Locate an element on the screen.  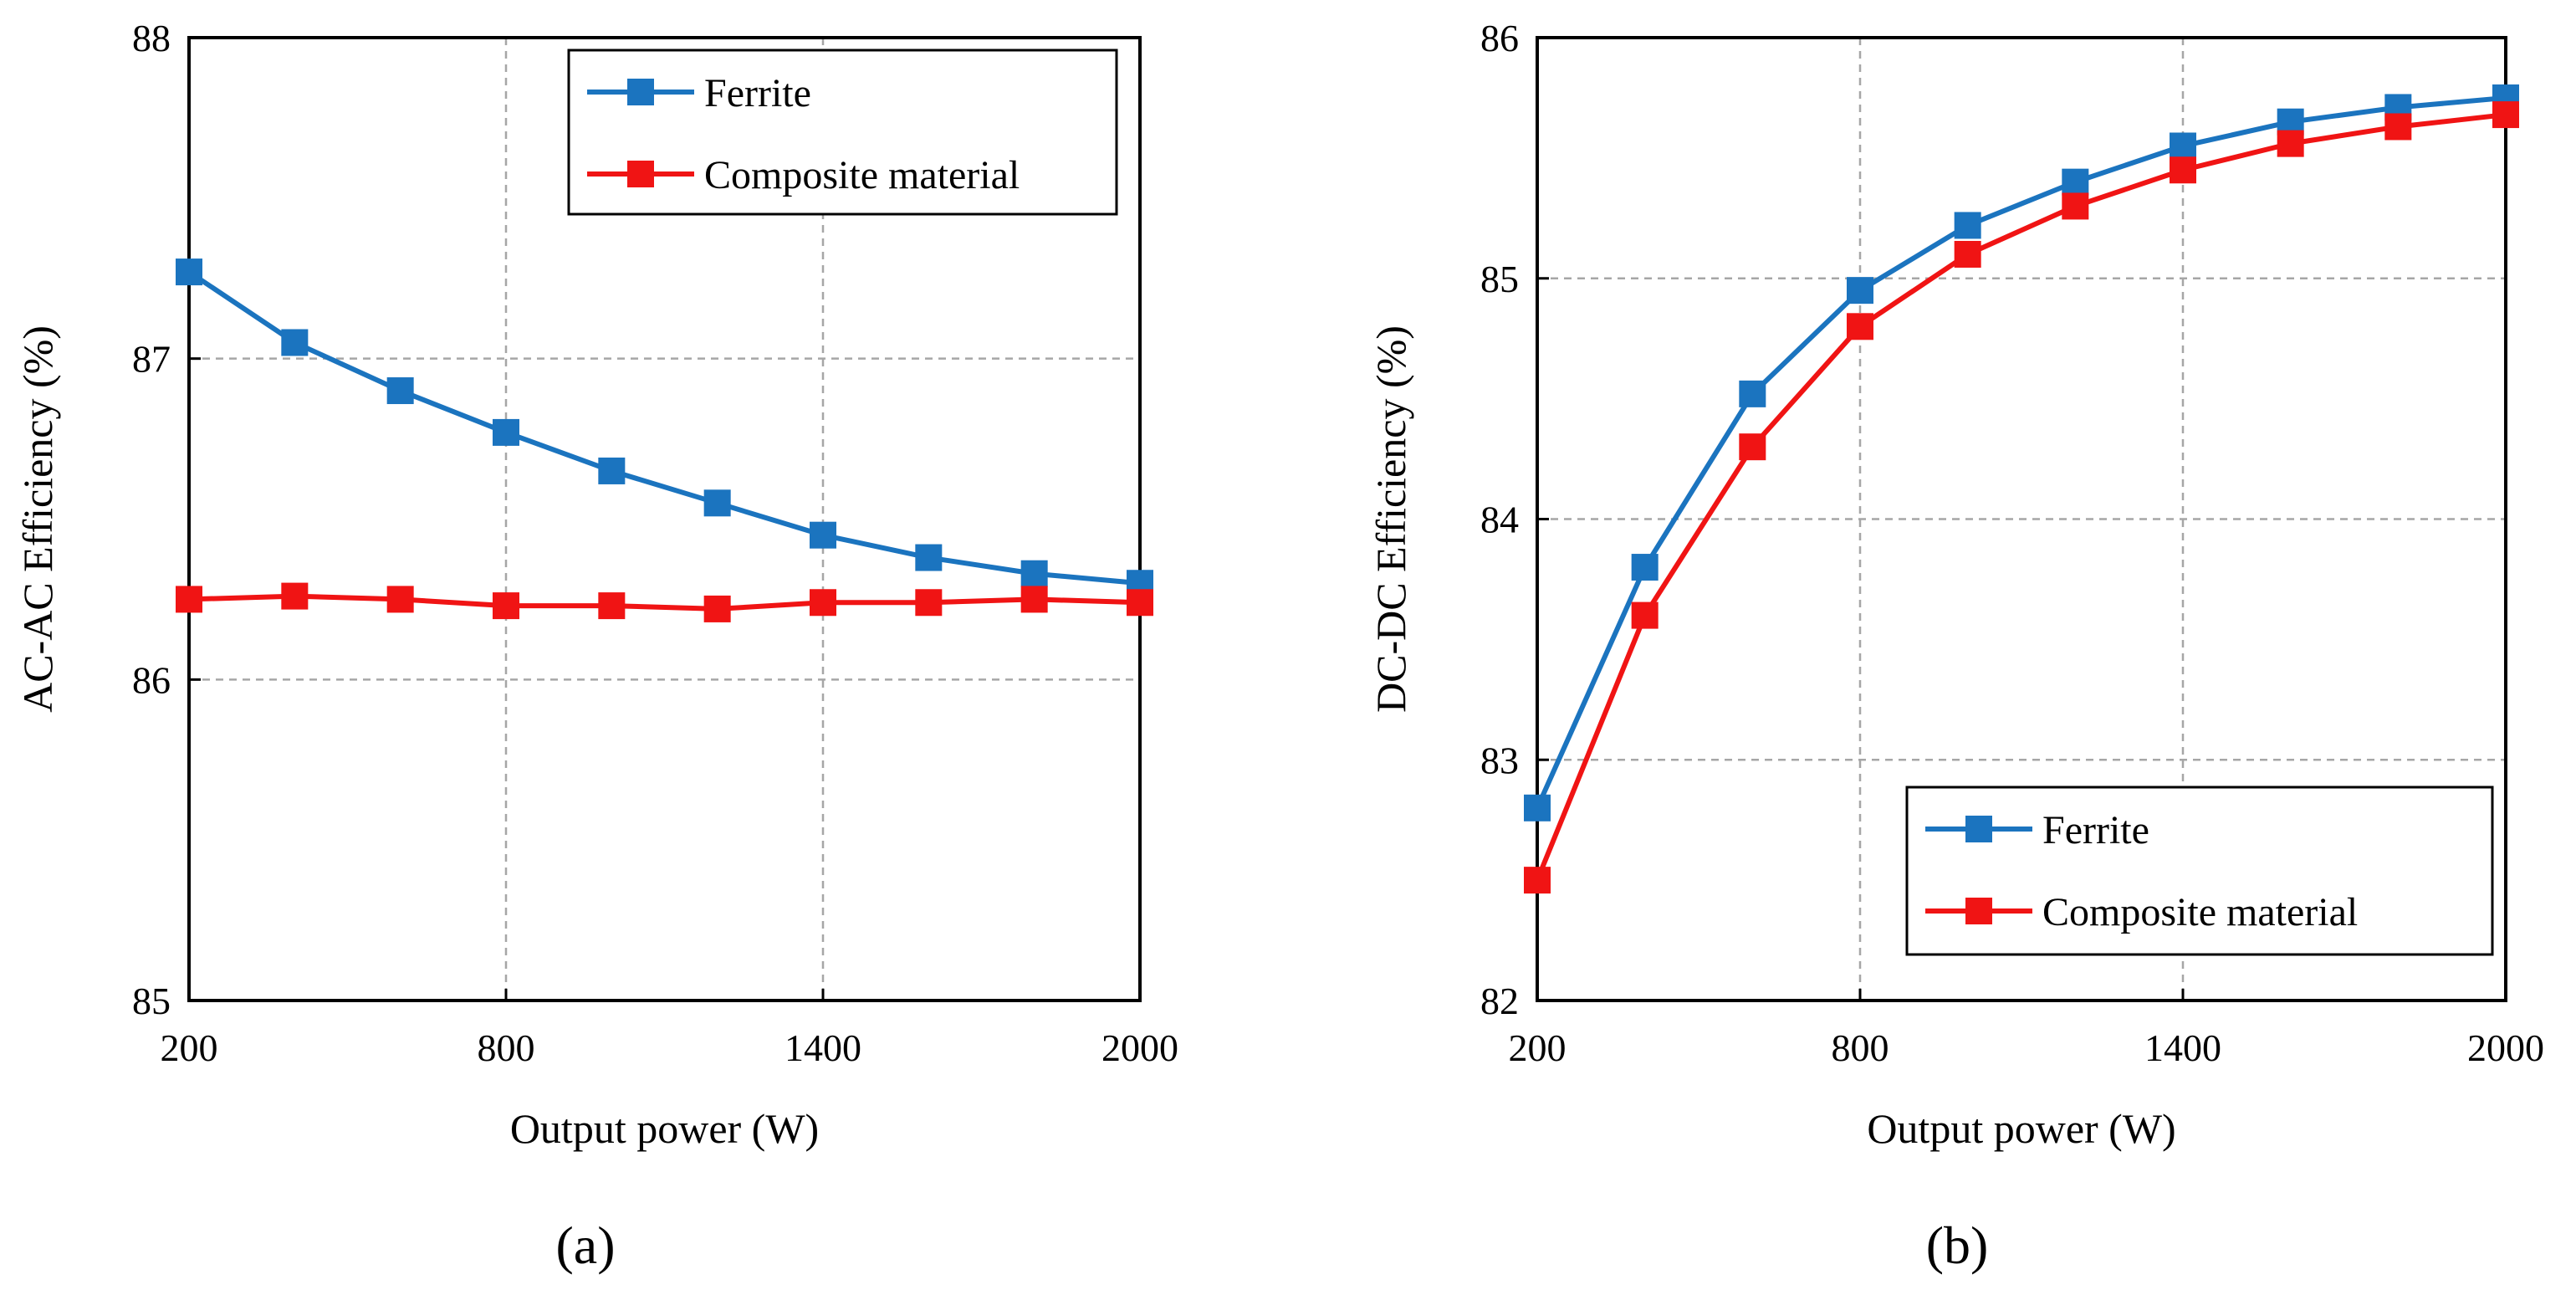
panel-label: (a) is located at coordinates (585, 1245).